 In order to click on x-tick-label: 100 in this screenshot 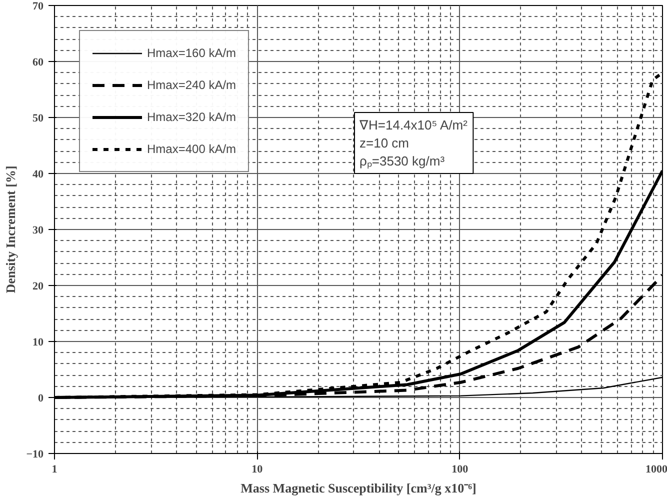, I will do `click(460, 470)`.